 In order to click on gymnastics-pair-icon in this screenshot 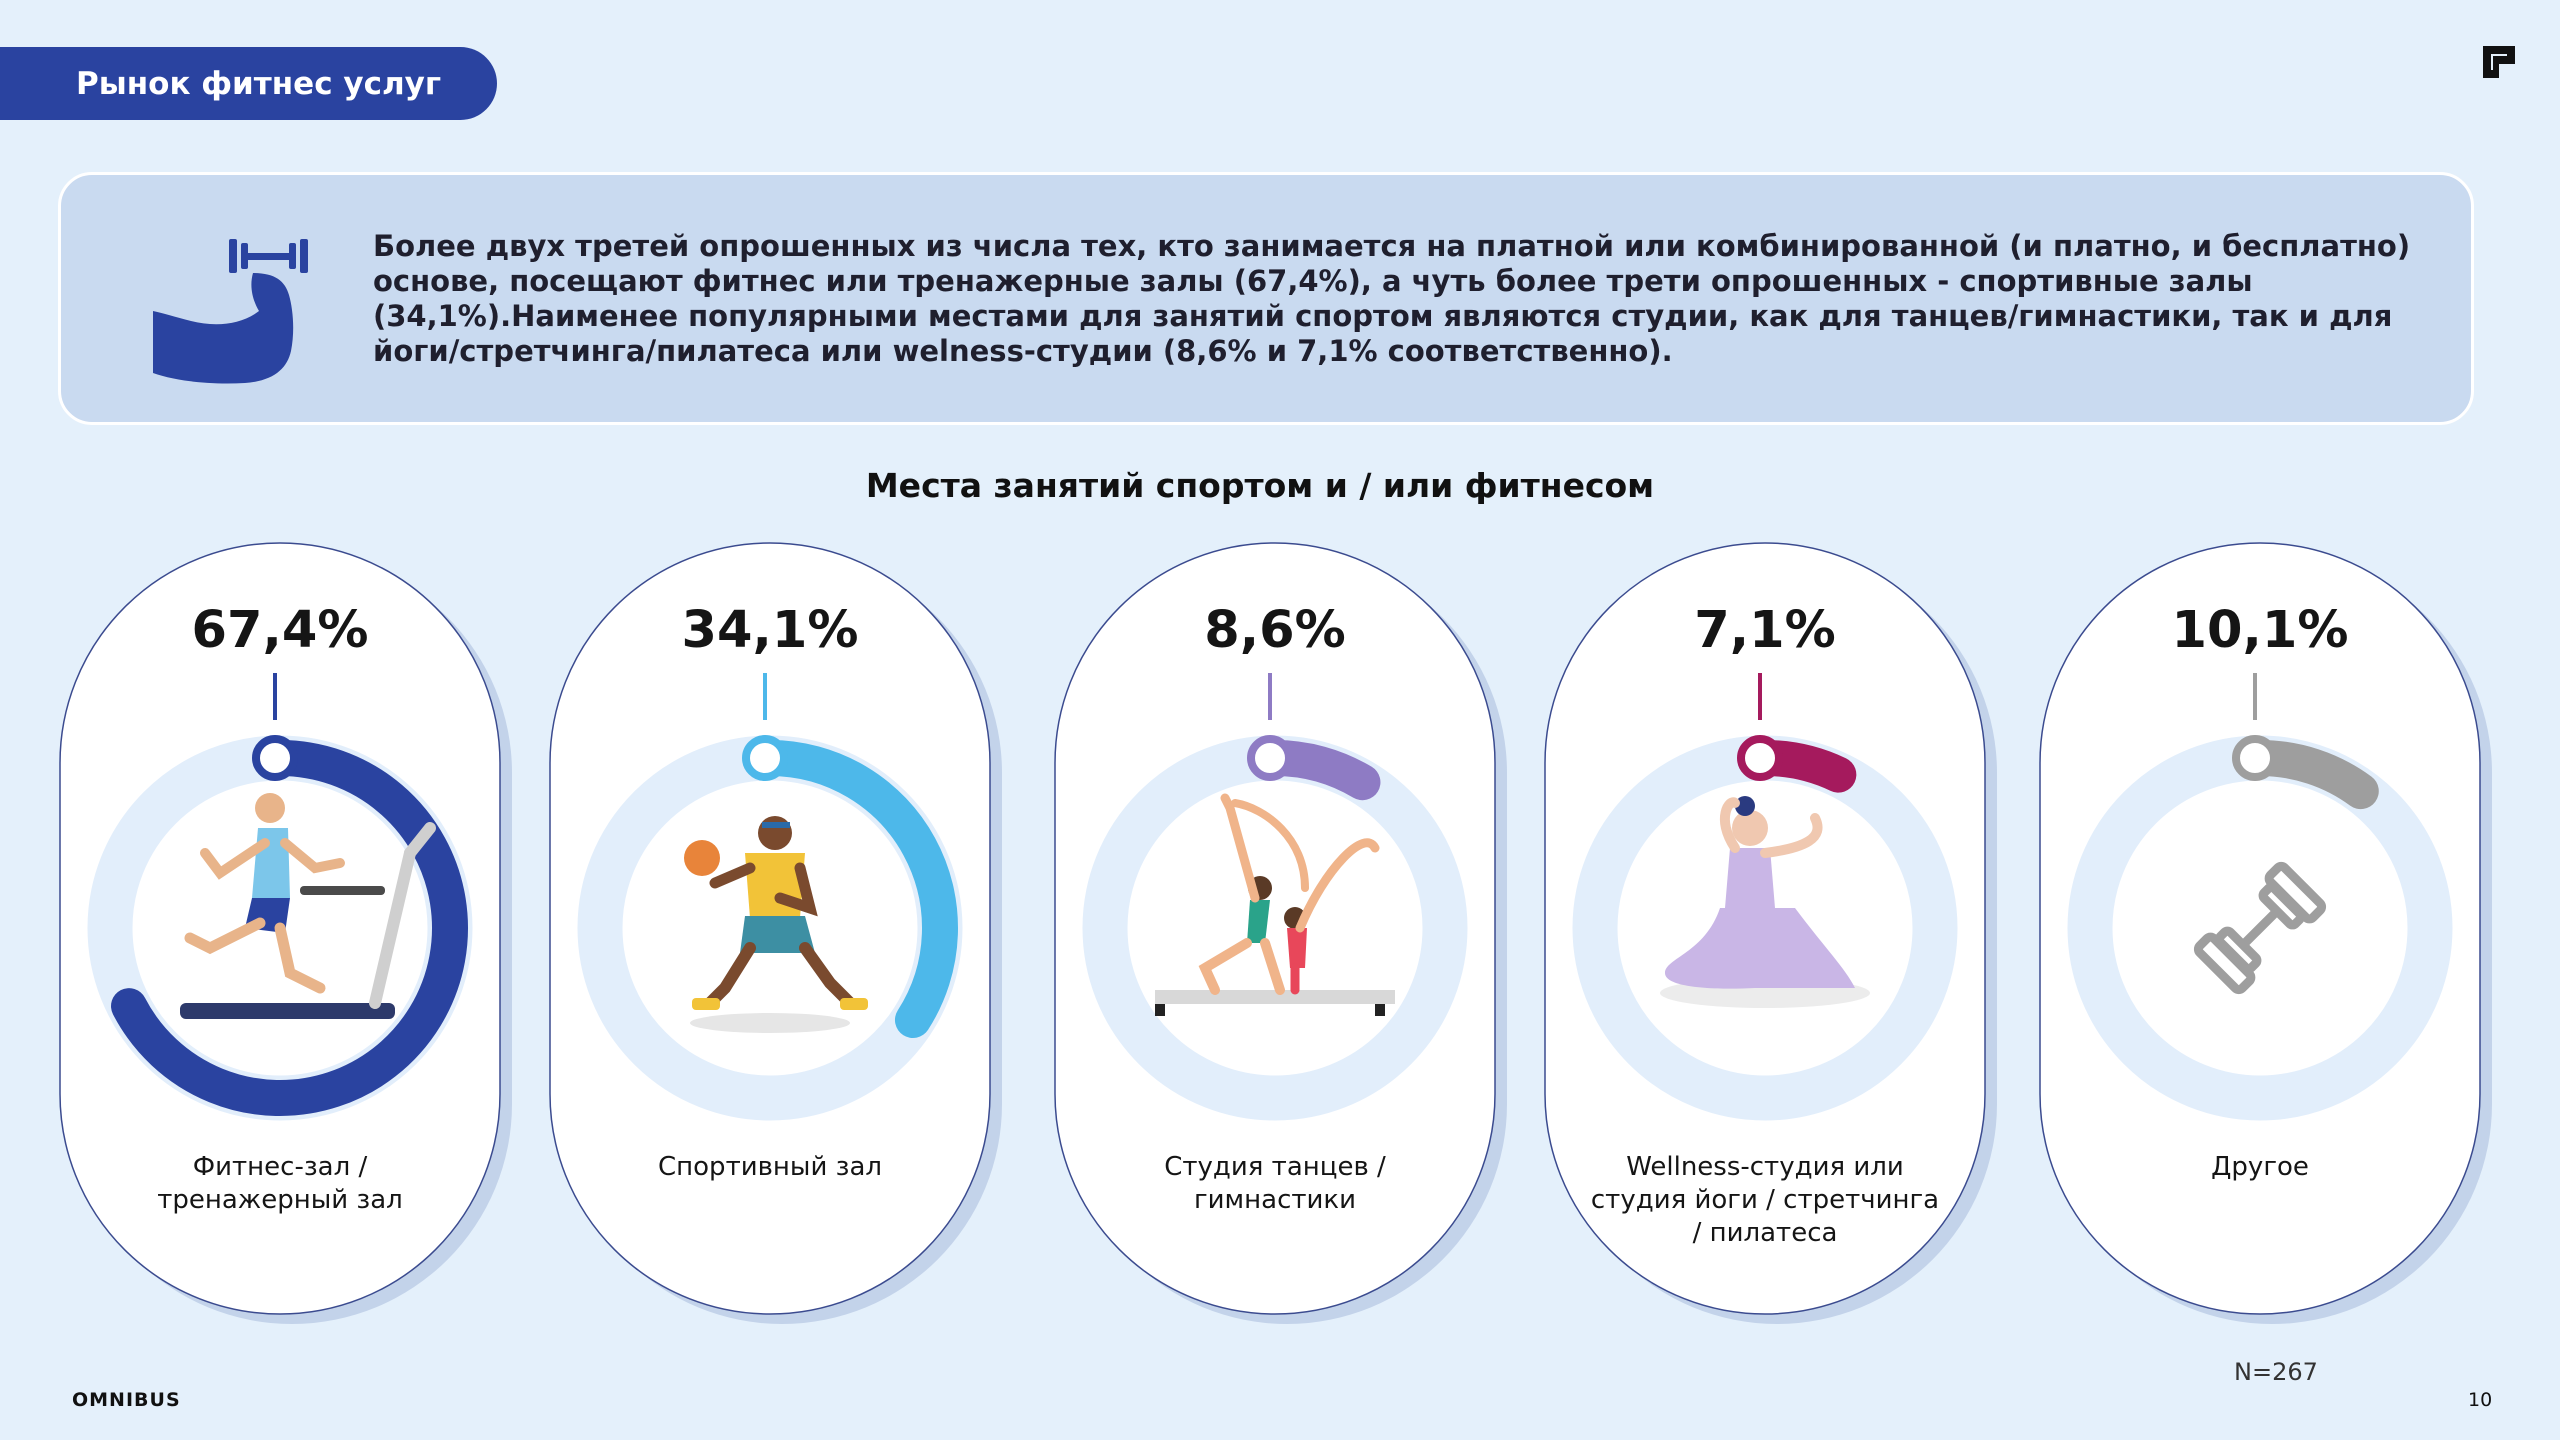, I will do `click(1275, 904)`.